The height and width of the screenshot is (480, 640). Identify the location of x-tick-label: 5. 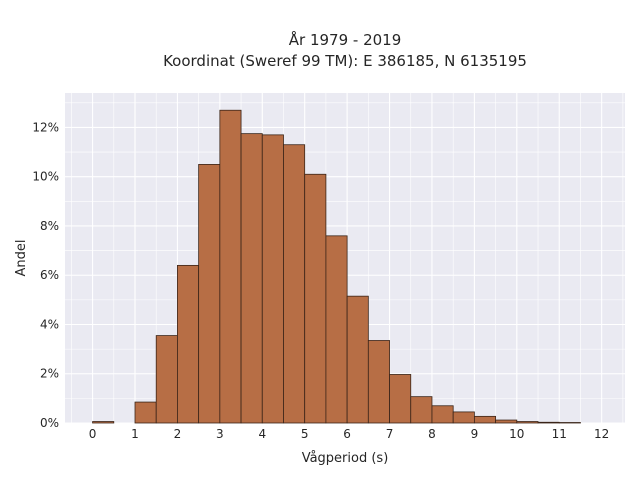
(305, 434).